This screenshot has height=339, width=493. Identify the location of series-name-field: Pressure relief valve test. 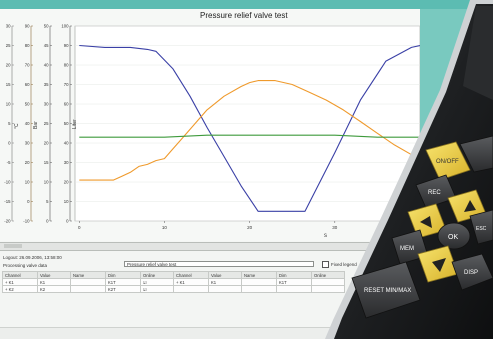
(219, 264).